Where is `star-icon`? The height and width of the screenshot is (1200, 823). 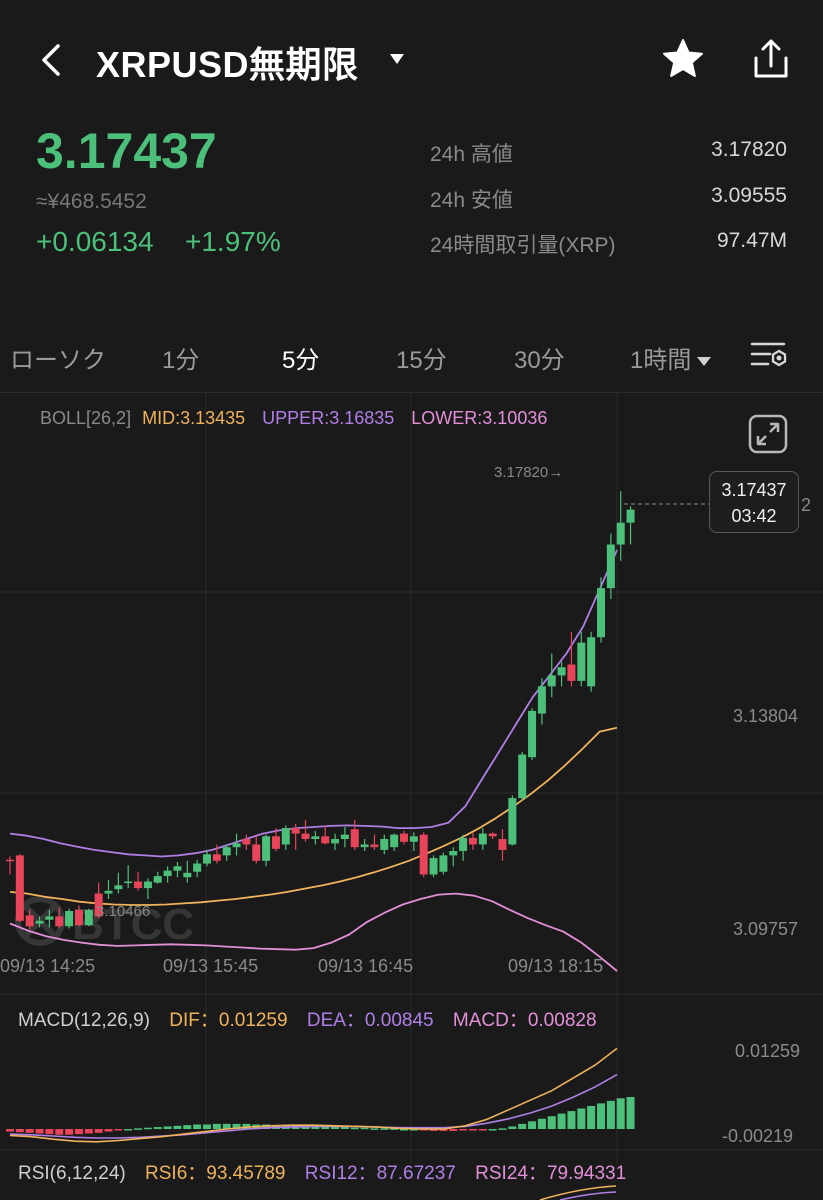 star-icon is located at coordinates (683, 58).